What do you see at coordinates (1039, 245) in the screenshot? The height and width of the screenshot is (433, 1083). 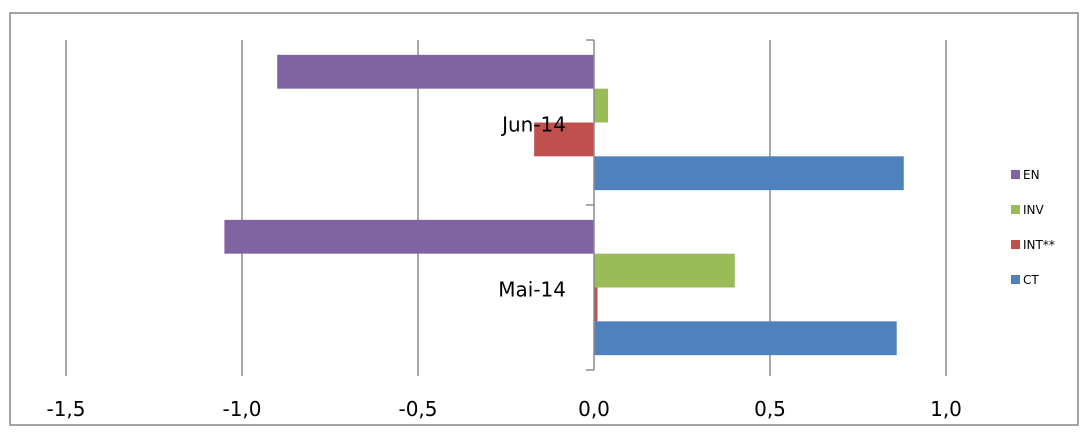 I see `legend-label: INT**` at bounding box center [1039, 245].